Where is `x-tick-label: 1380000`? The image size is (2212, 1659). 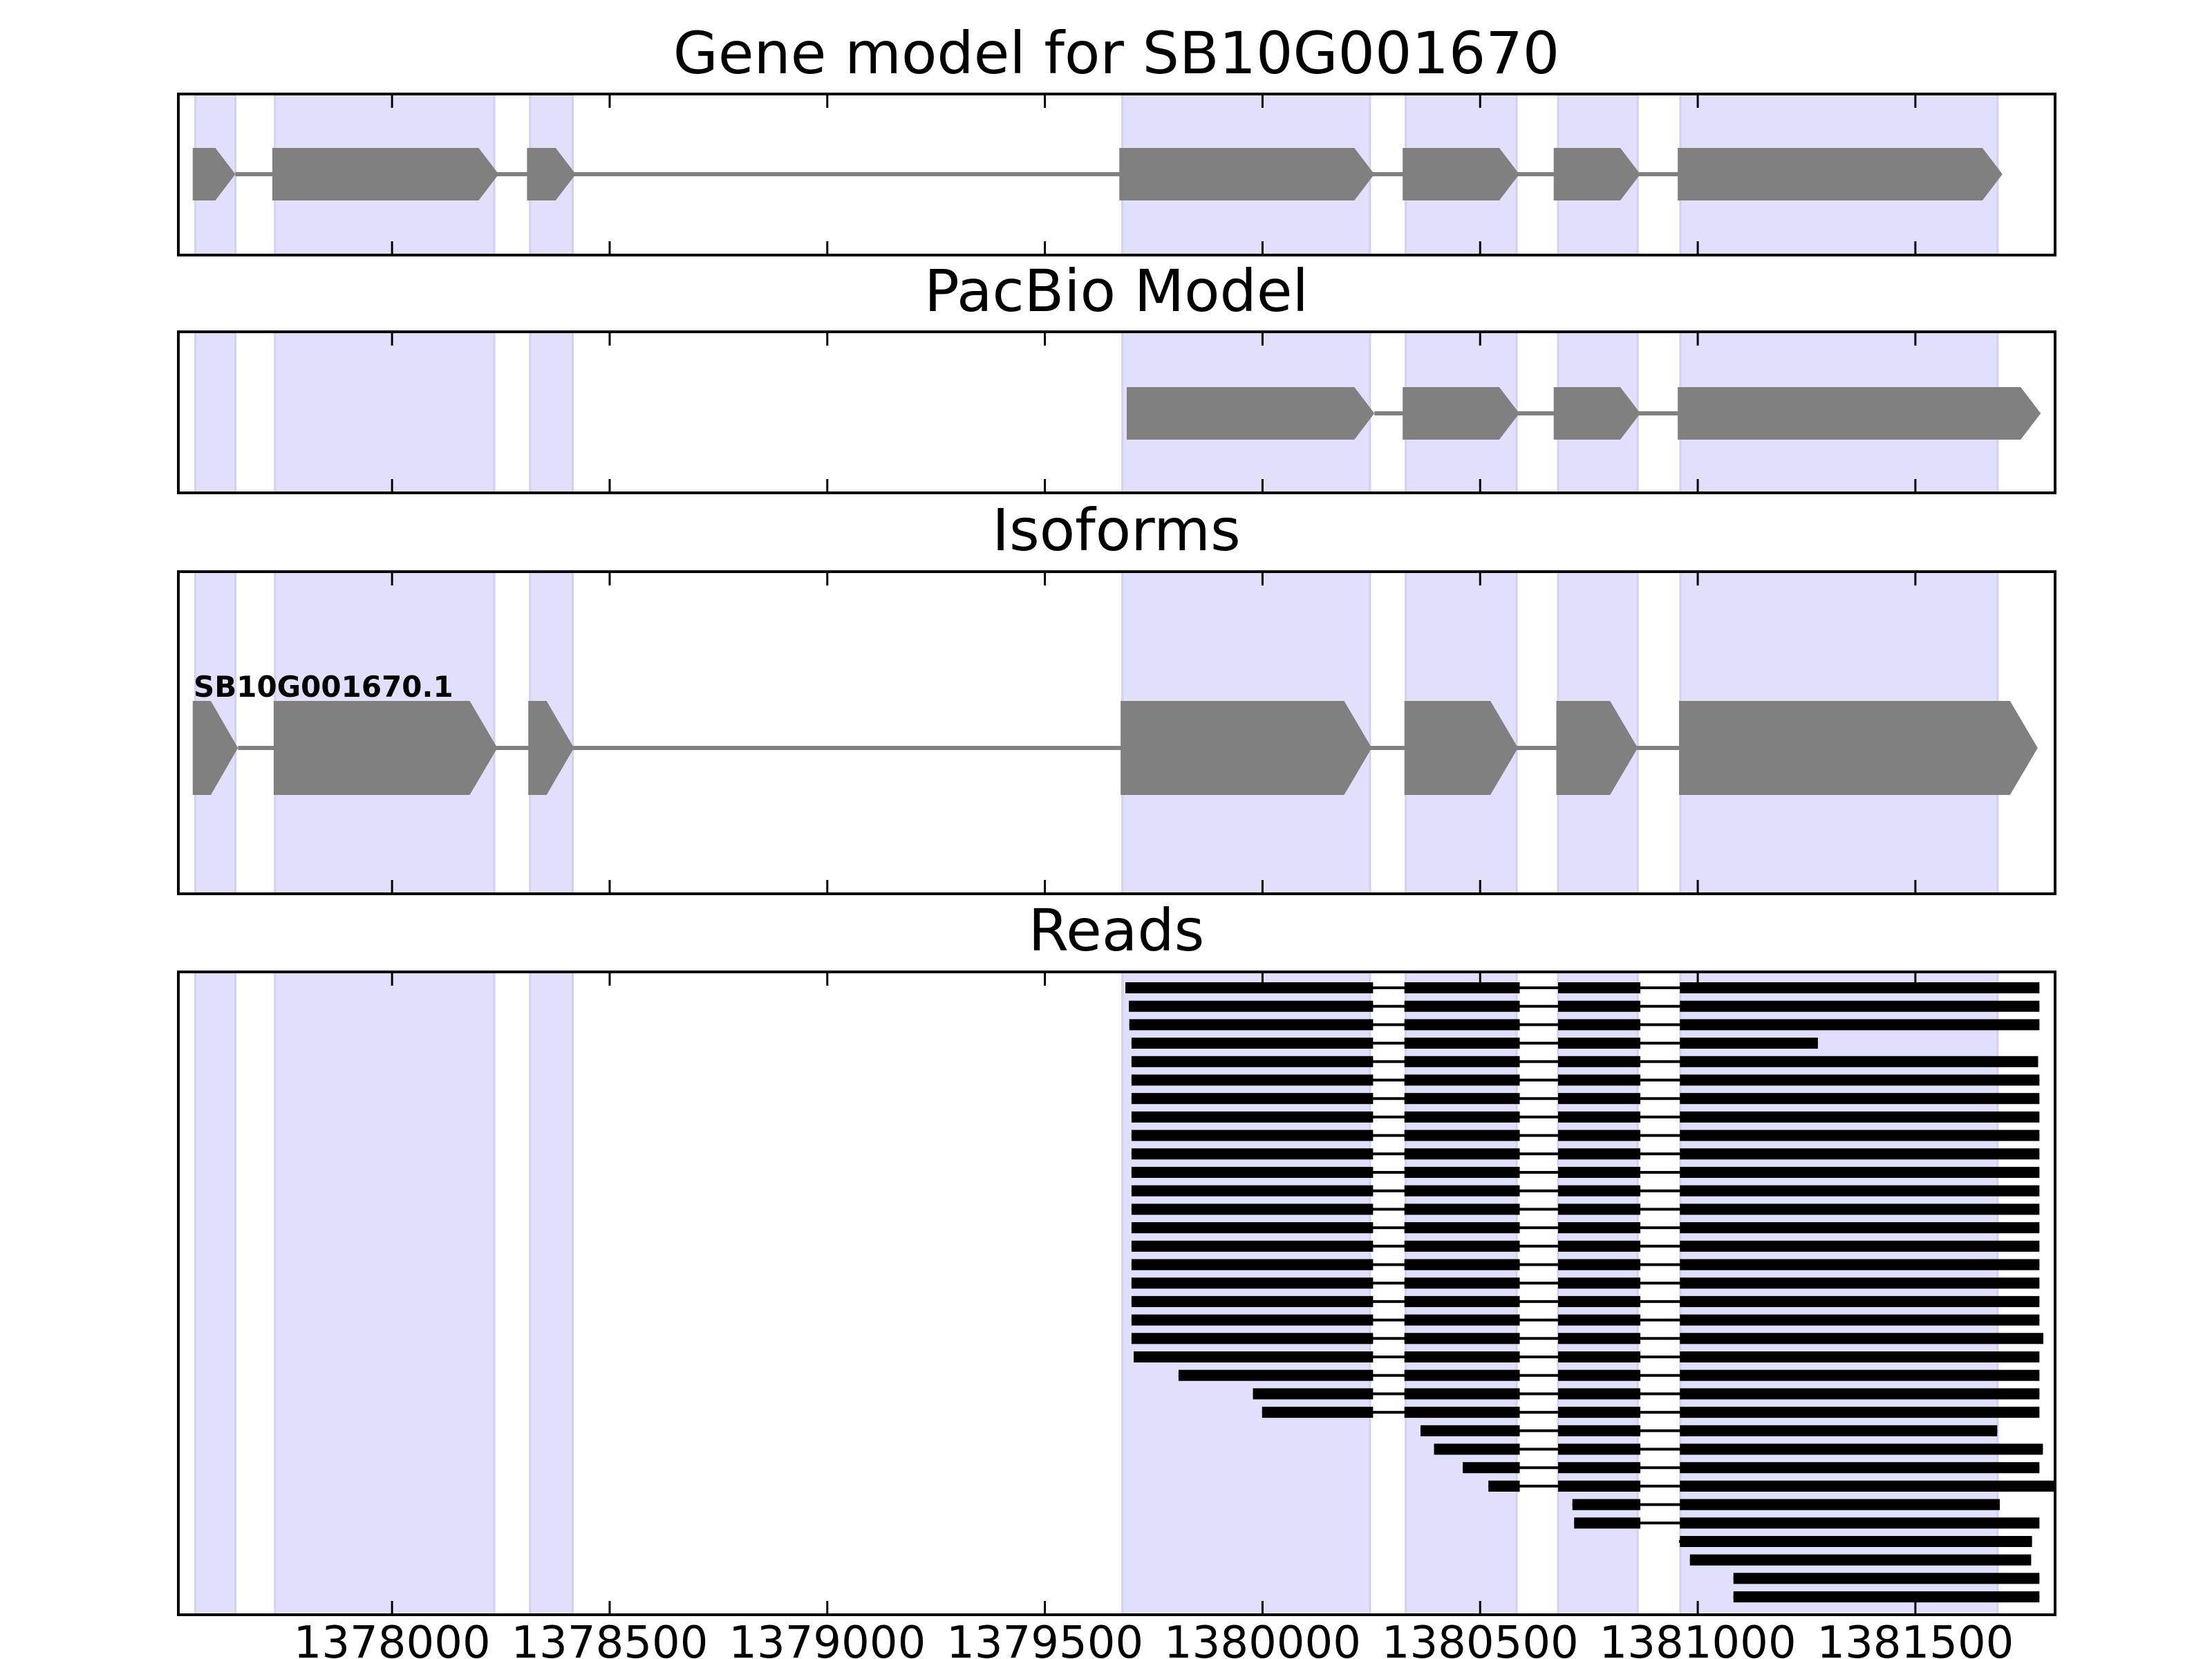 x-tick-label: 1380000 is located at coordinates (1262, 1638).